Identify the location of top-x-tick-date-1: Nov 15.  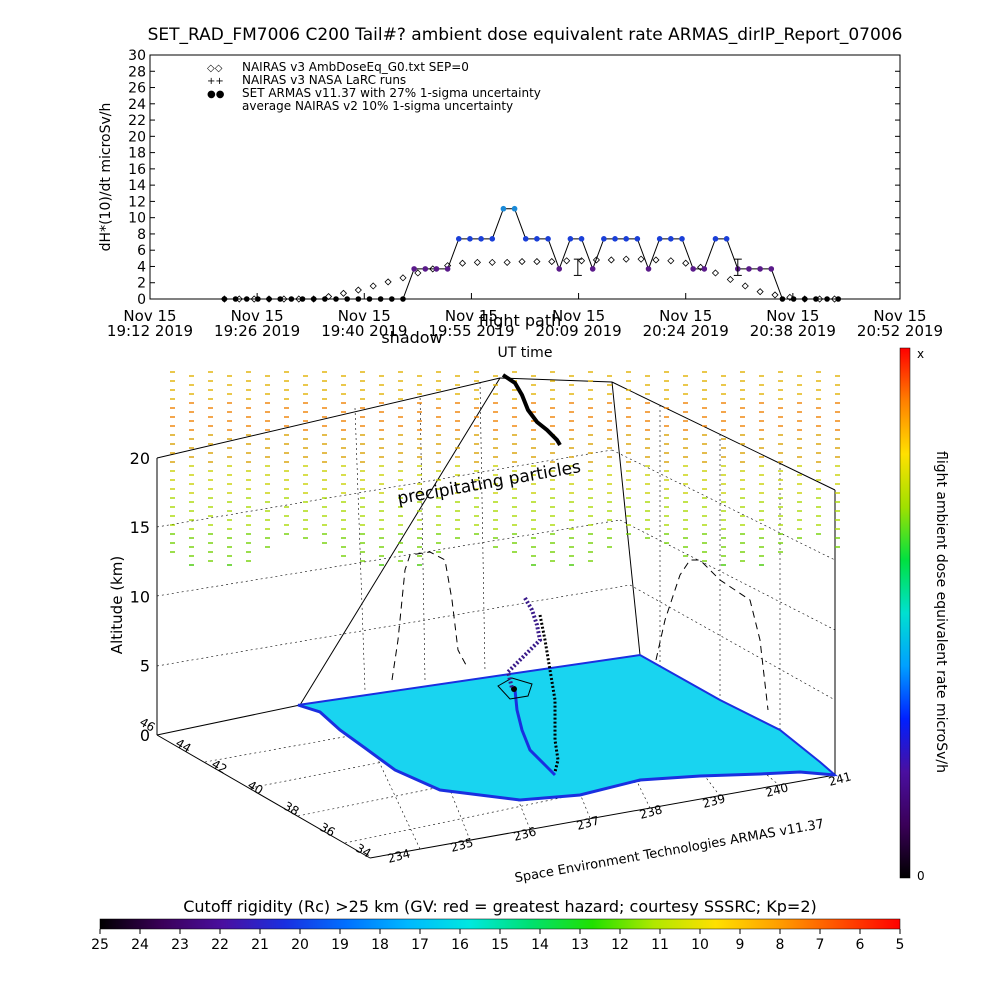
(257, 316).